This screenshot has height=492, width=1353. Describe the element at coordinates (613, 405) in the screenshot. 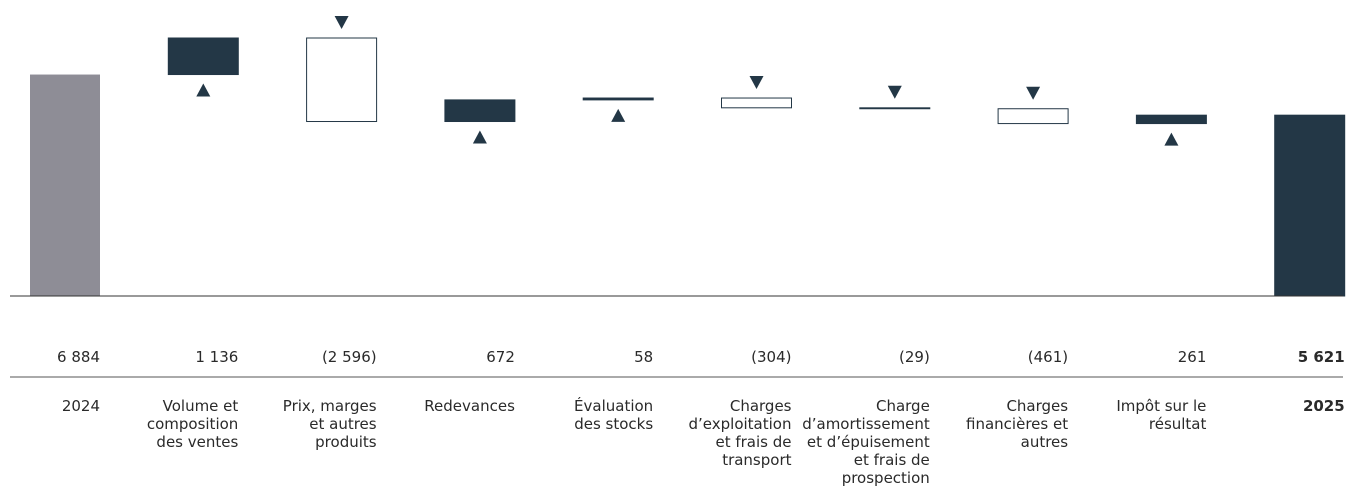

I see `category-line: Évaluation` at that location.